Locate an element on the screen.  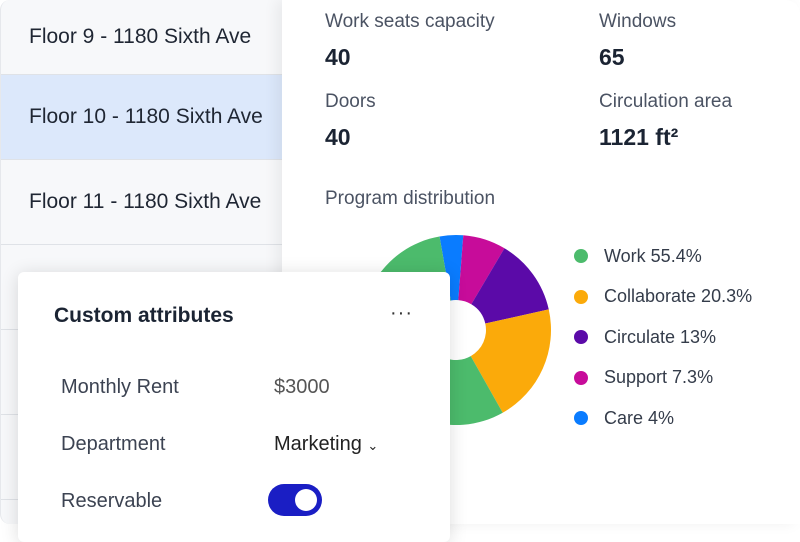
legend-label: Work 55.4% is located at coordinates (653, 255).